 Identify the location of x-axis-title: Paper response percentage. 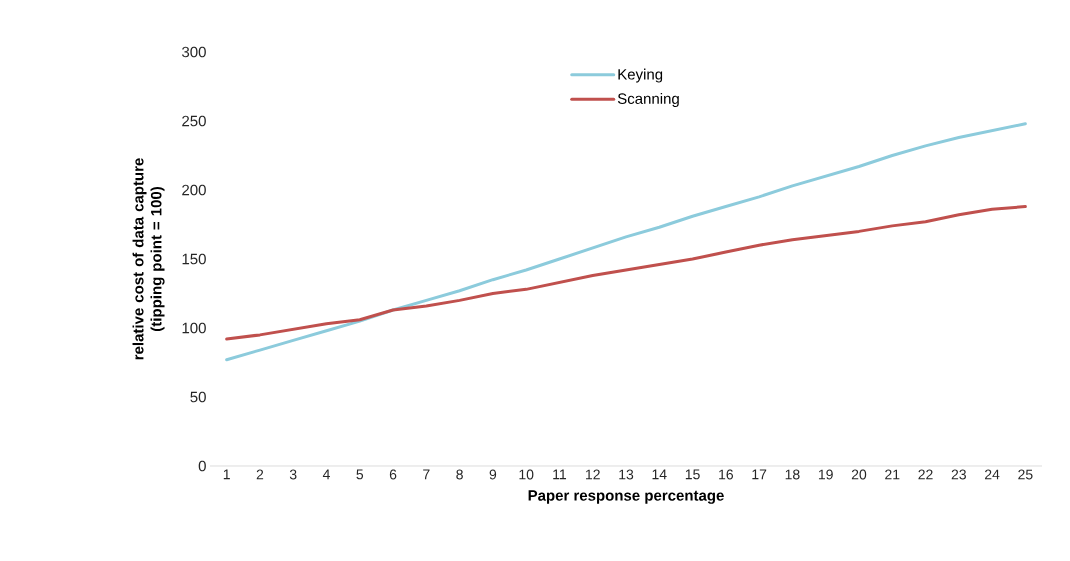
(626, 497).